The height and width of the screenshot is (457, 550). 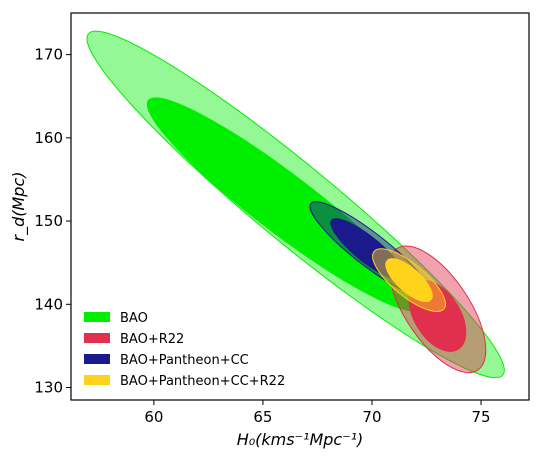 I want to click on y-tick-label: 150, so click(x=48, y=221).